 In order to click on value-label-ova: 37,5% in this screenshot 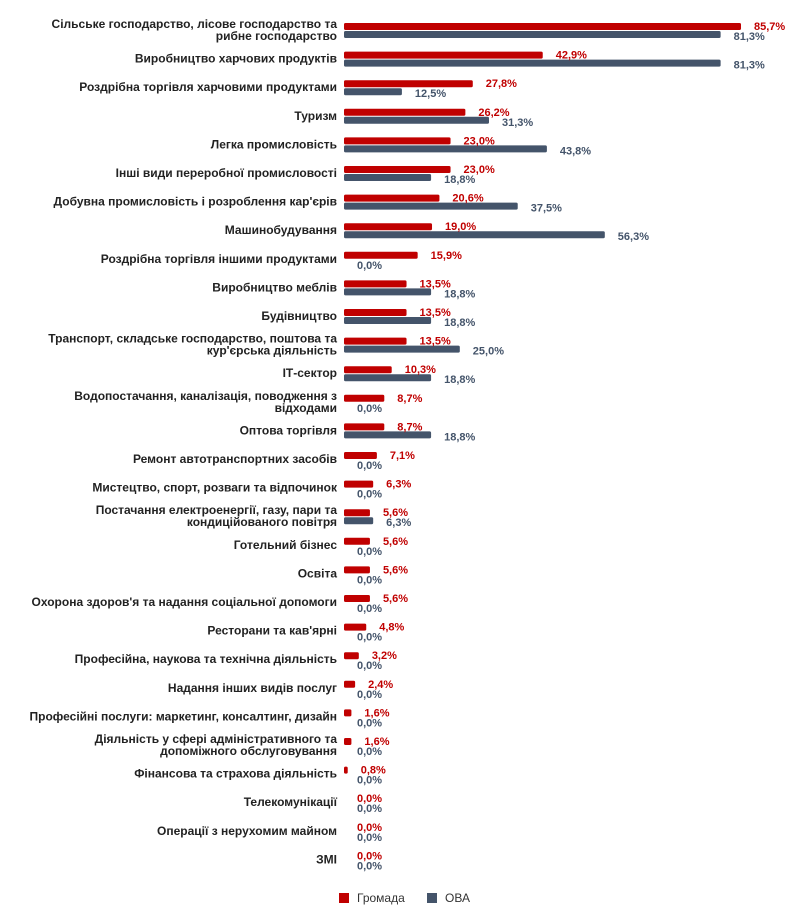, I will do `click(546, 209)`.